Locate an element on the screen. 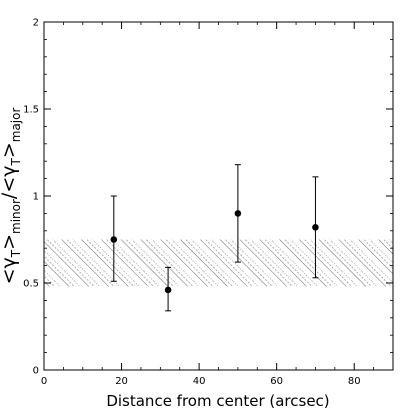  y-axis-title-sub-t-2: T is located at coordinates (16, 162).